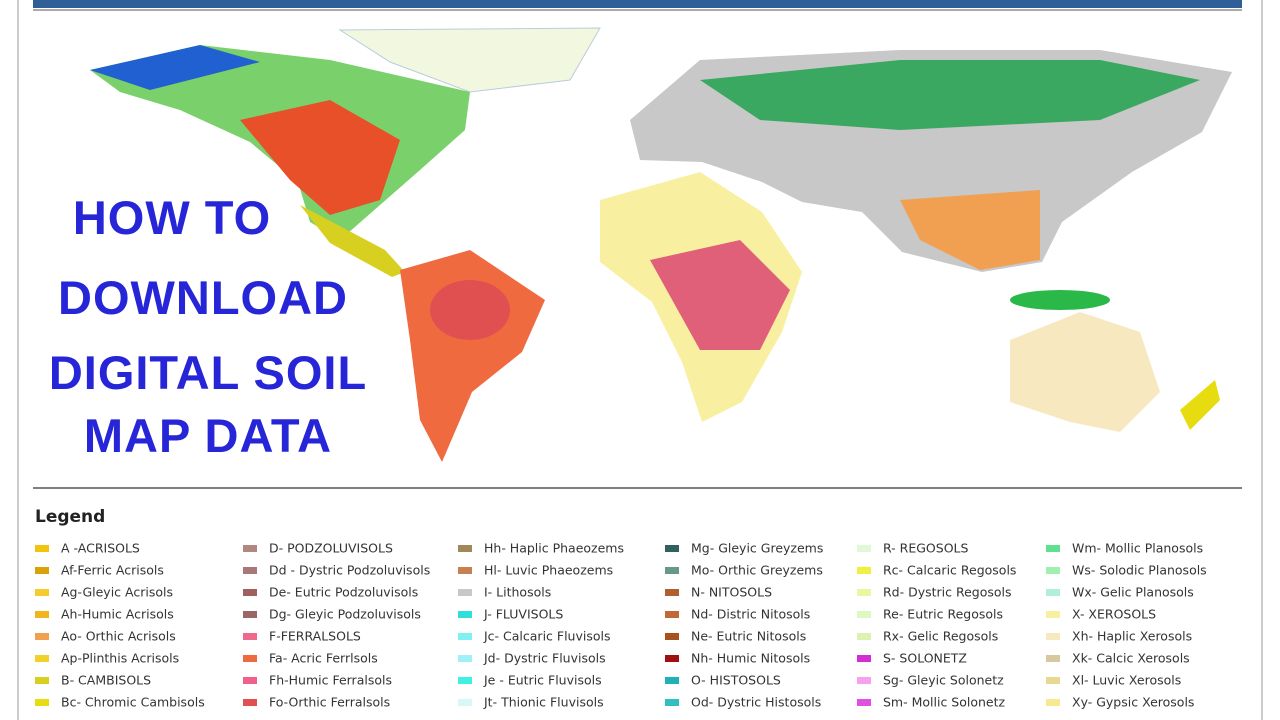  I want to click on legend-label: Xl- Luvic Xerosols, so click(1126, 680).